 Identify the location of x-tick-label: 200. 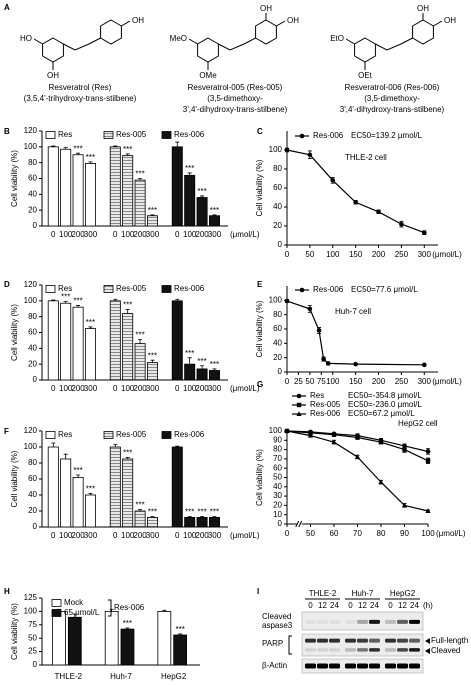
(78, 388).